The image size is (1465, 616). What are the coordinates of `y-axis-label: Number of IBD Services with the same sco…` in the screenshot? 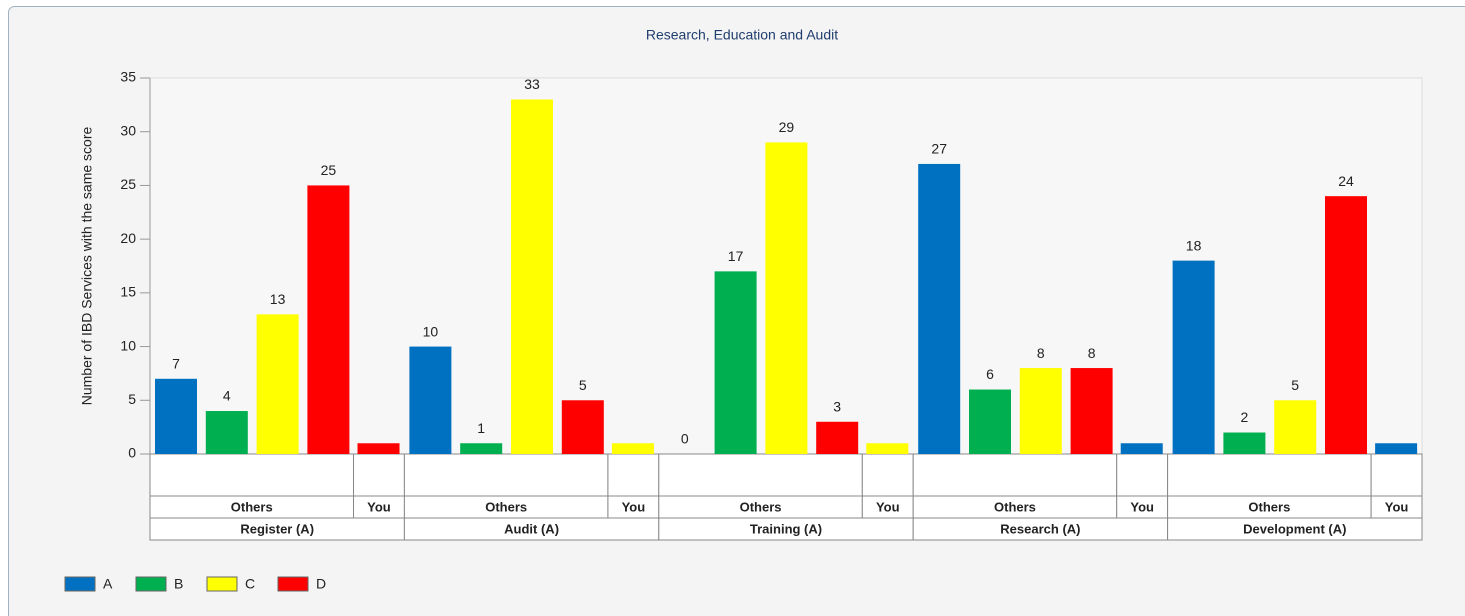 It's located at (87, 266).